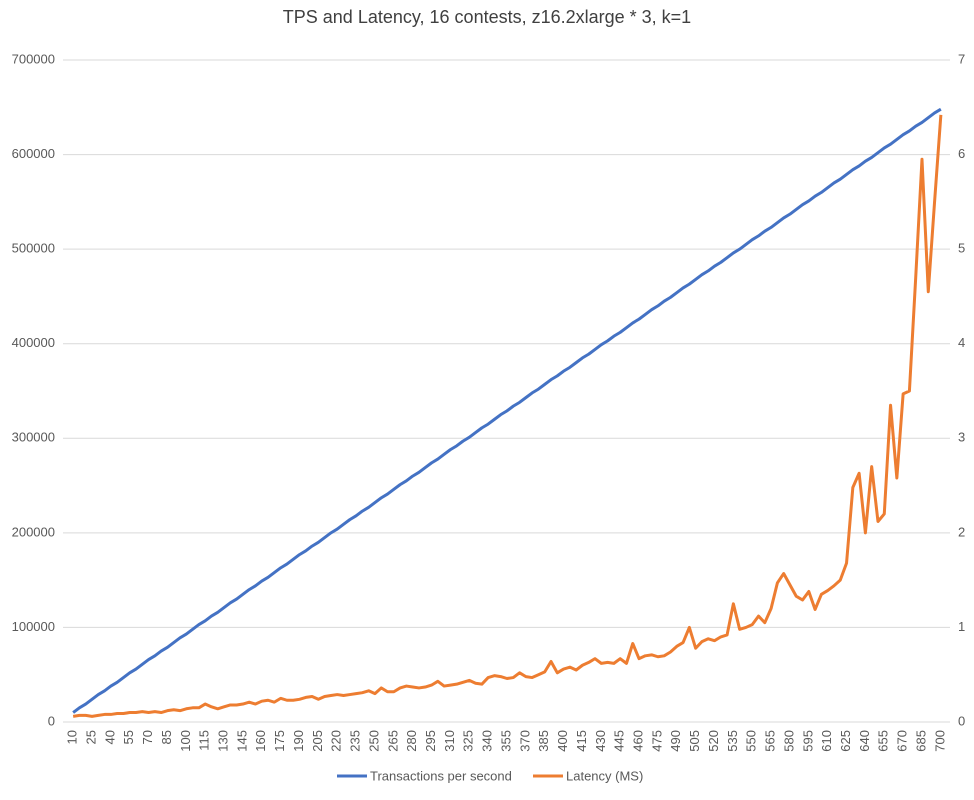 This screenshot has height=800, width=974. What do you see at coordinates (675, 741) in the screenshot?
I see `x-tick-label: 490` at bounding box center [675, 741].